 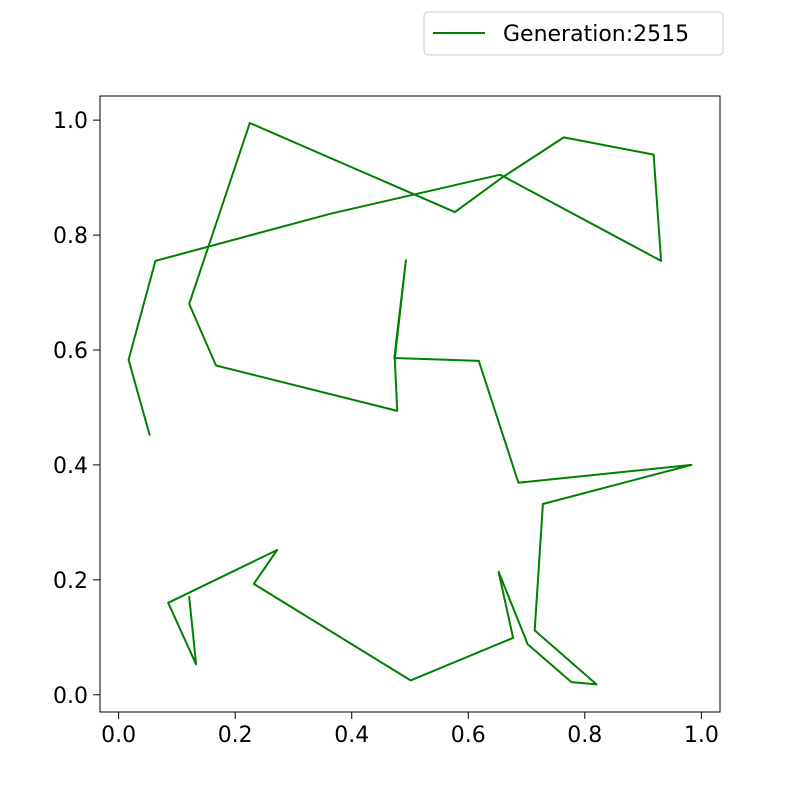 I want to click on x-tick-label: 1.0, so click(x=701, y=735).